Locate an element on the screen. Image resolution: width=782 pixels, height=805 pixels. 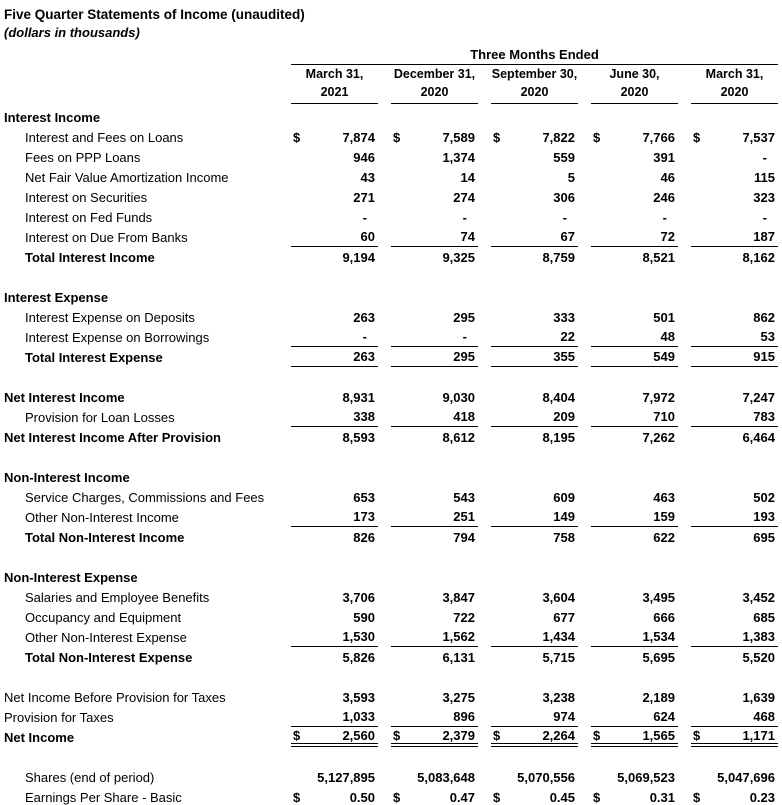
amount-value: 187 is located at coordinates (764, 236).